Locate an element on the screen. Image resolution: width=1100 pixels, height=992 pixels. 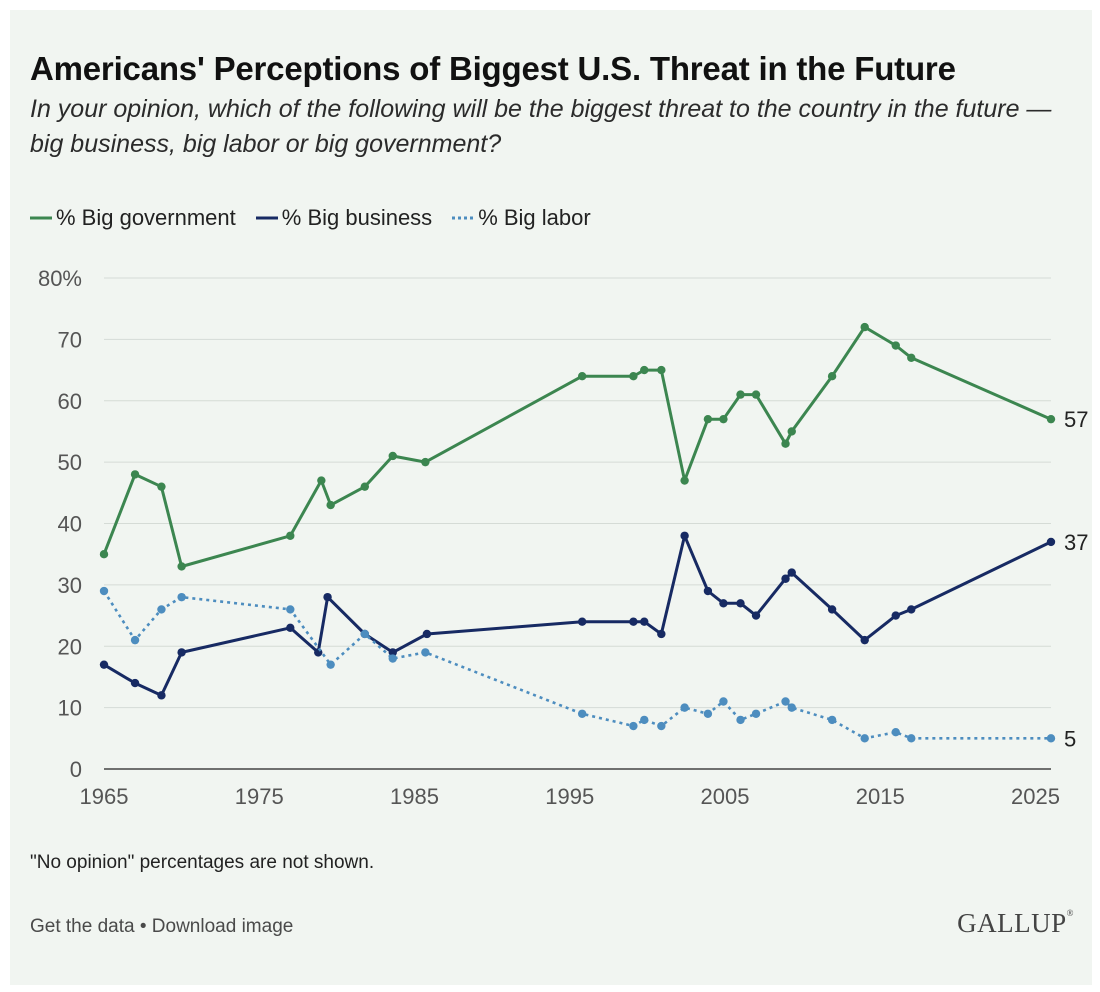
legend-swatch-big-business is located at coordinates (266, 218).